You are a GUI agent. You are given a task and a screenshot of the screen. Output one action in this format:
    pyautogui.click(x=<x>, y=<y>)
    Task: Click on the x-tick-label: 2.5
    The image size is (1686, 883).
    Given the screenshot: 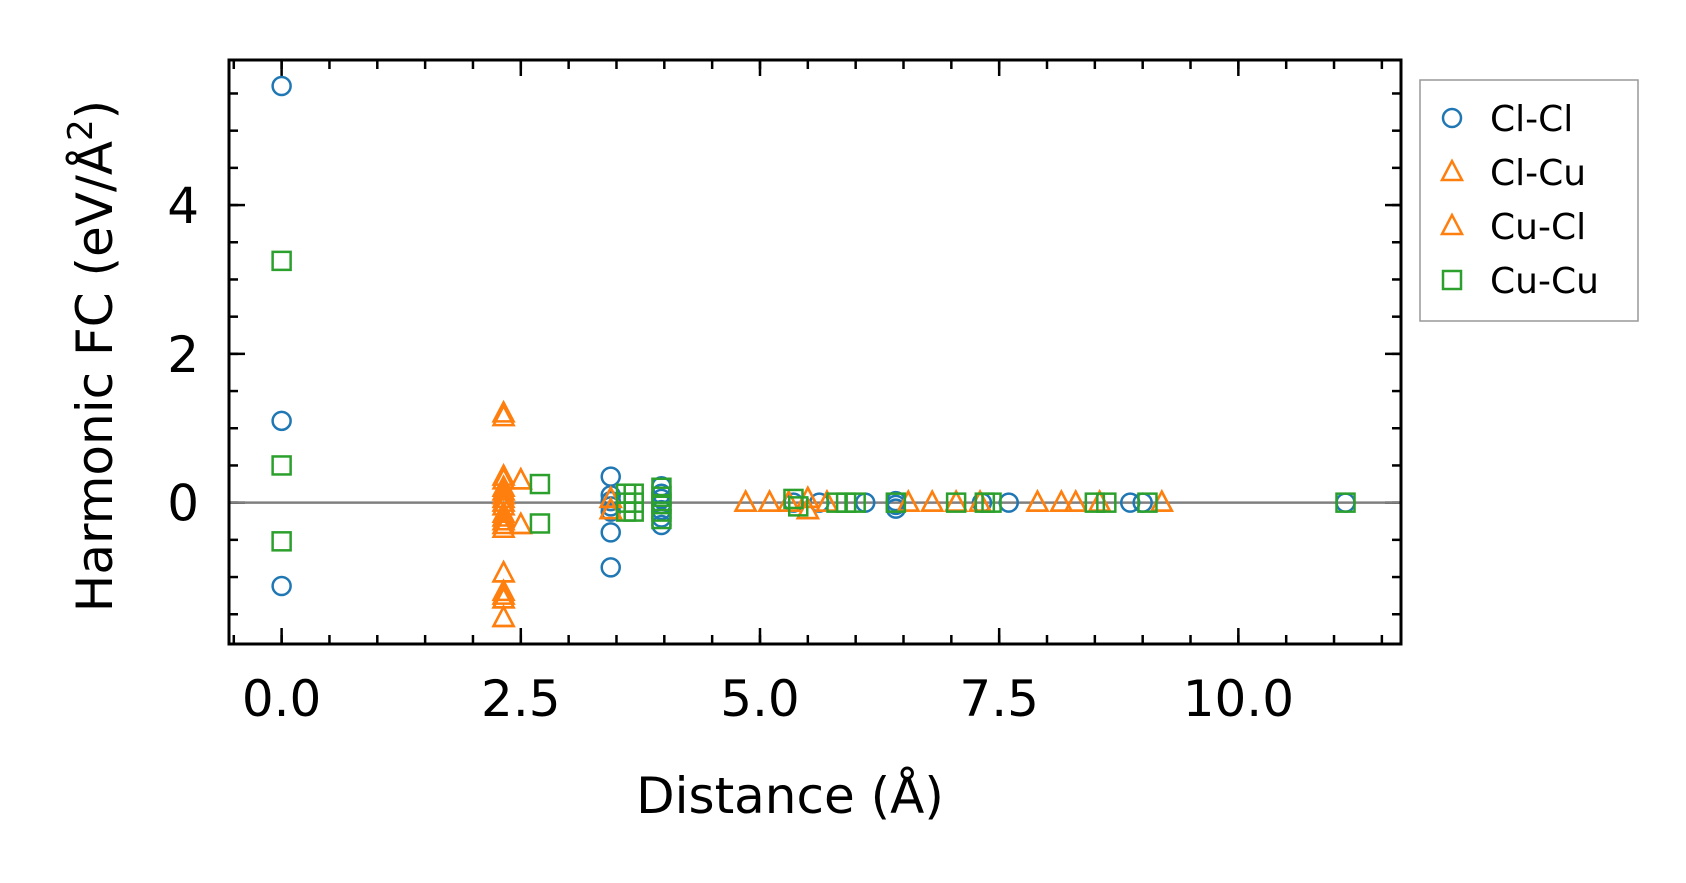 What is the action you would take?
    pyautogui.click(x=521, y=699)
    